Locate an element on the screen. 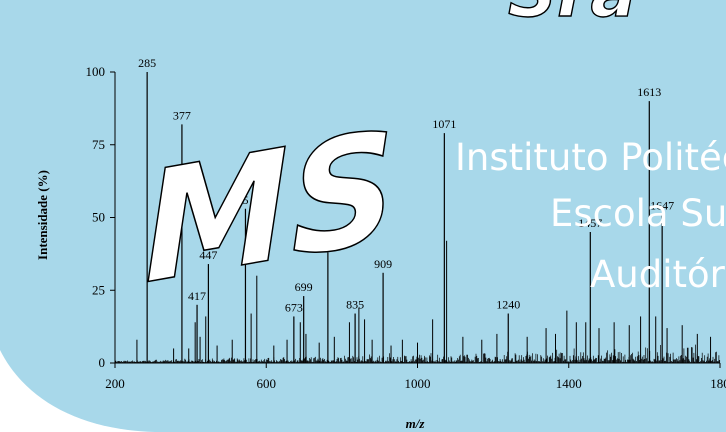  peak-label-763: 763 is located at coordinates (328, 243).